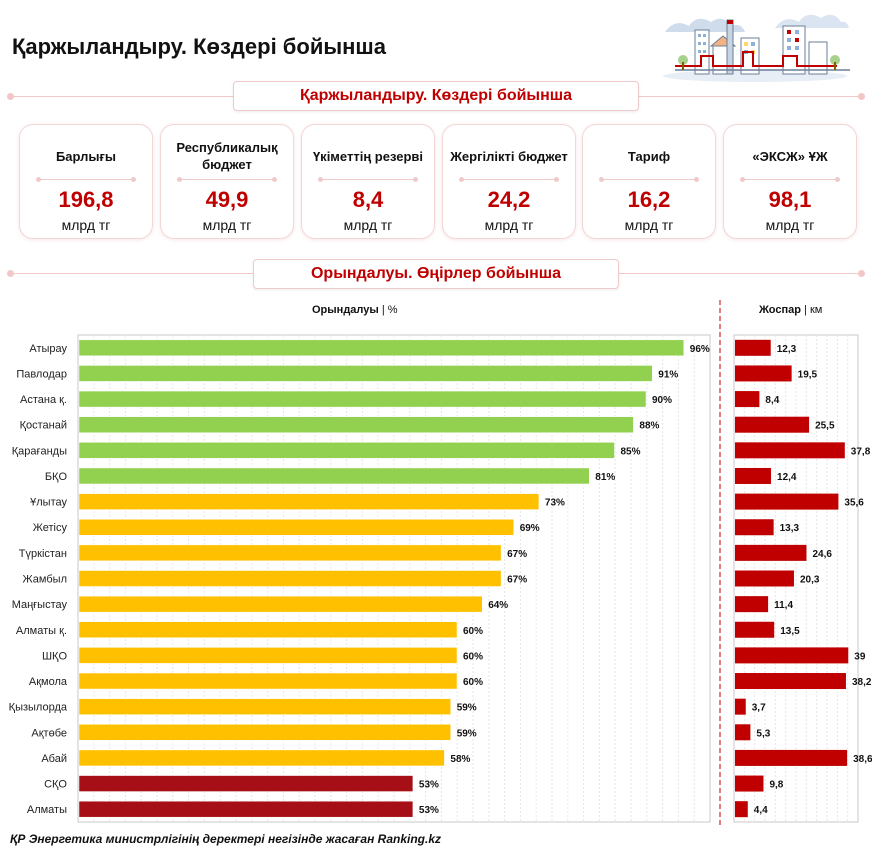  I want to click on region-label: Алматы, so click(47, 810).